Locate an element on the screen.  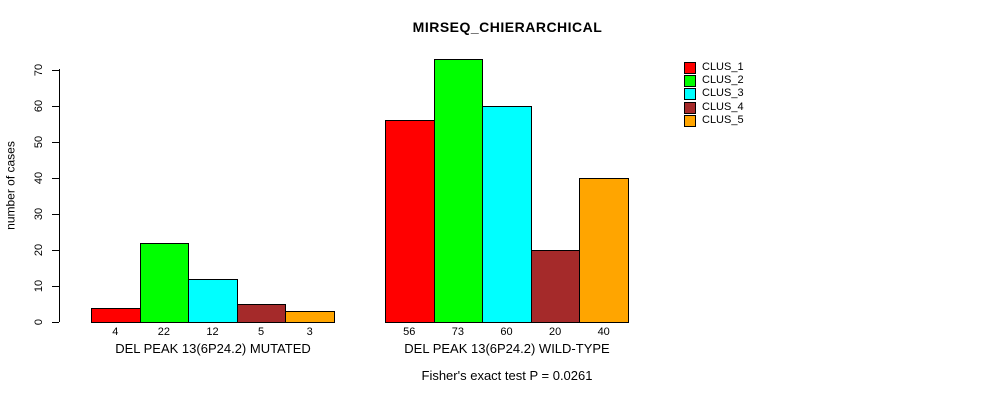
bar-value-label: 60 is located at coordinates (506, 332).